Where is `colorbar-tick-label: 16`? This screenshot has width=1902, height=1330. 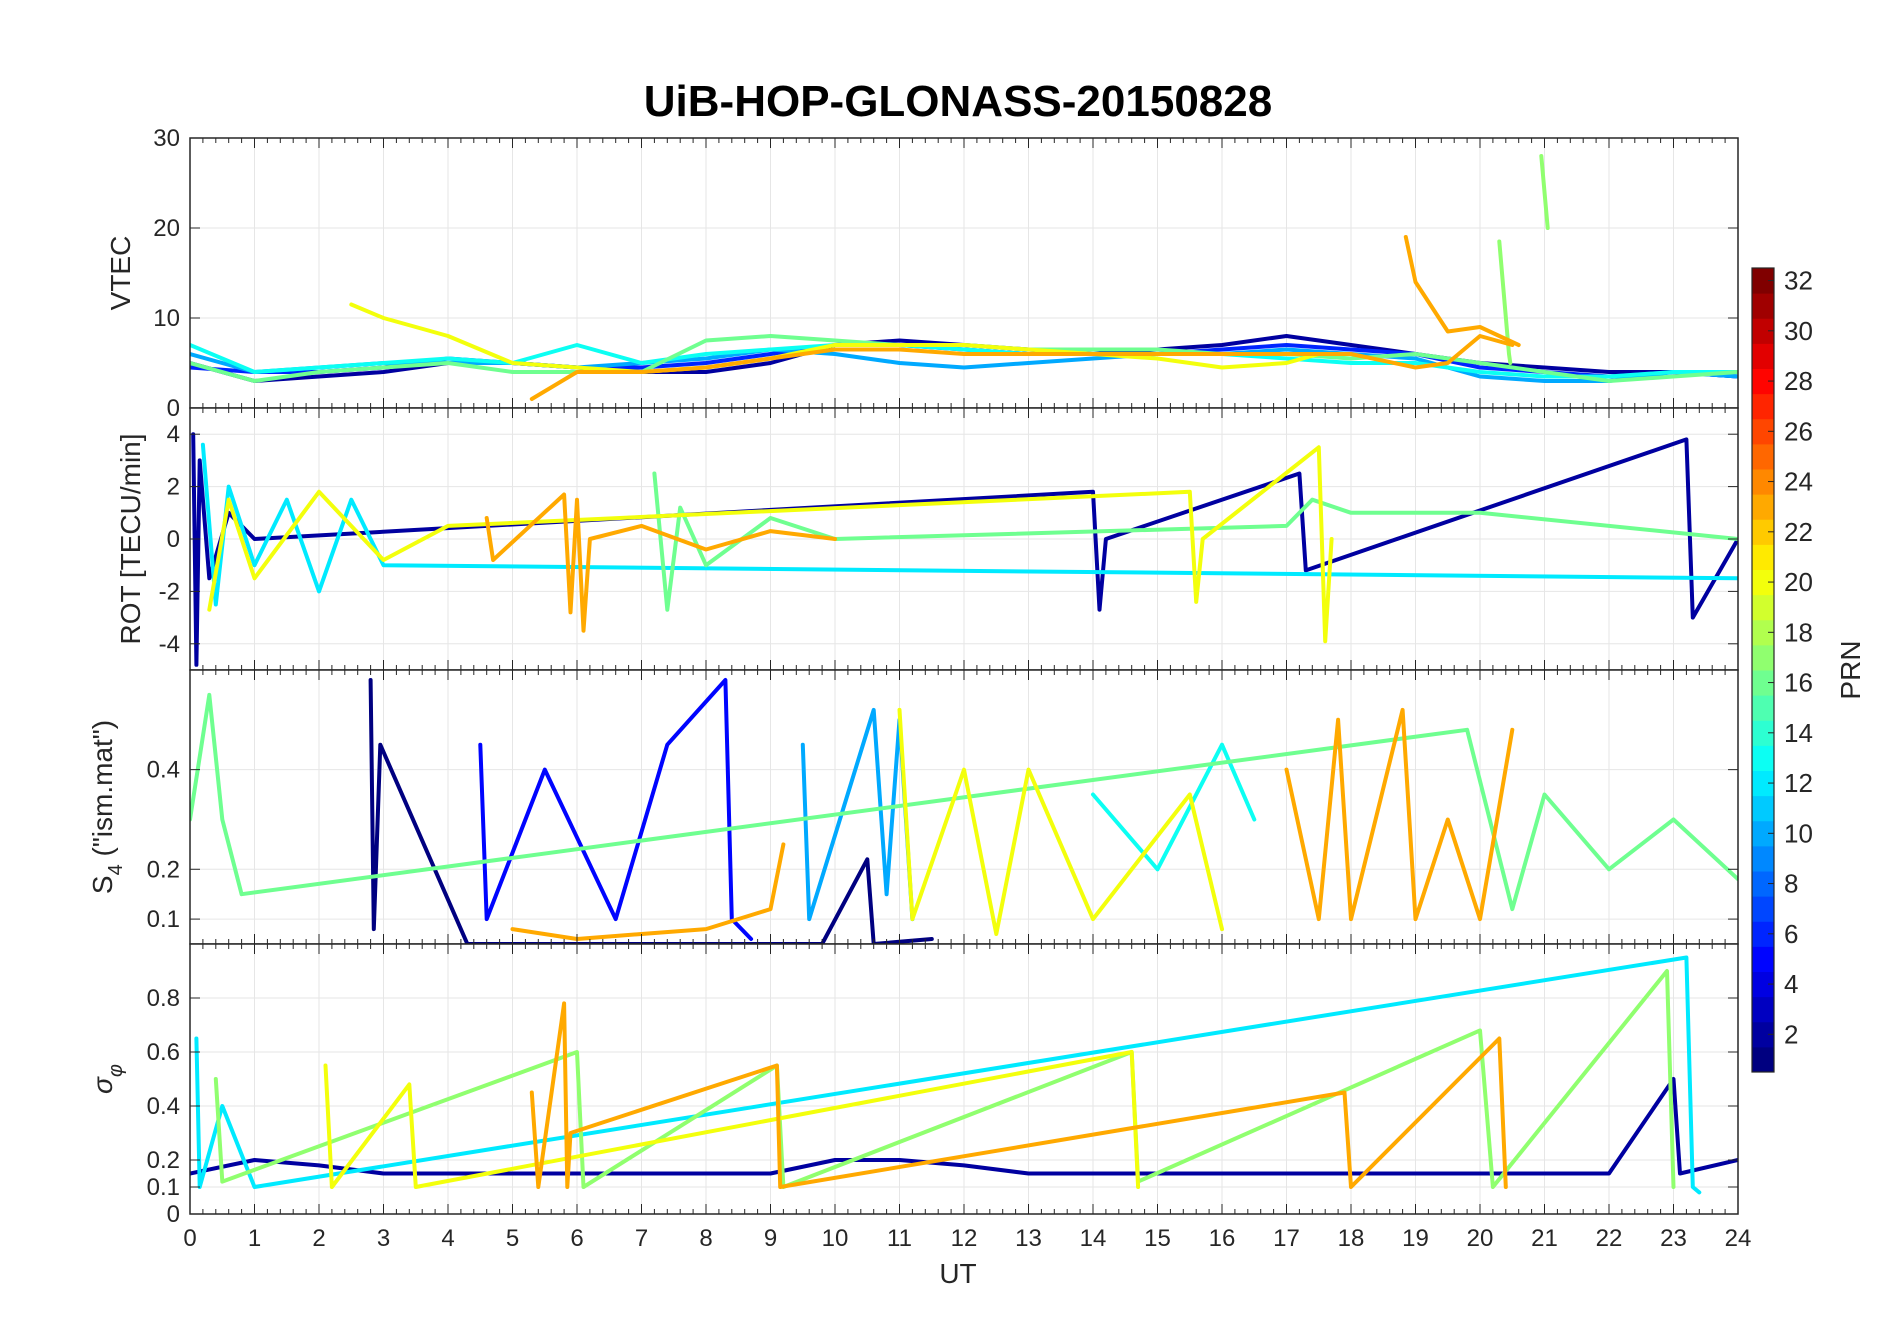 colorbar-tick-label: 16 is located at coordinates (1798, 683).